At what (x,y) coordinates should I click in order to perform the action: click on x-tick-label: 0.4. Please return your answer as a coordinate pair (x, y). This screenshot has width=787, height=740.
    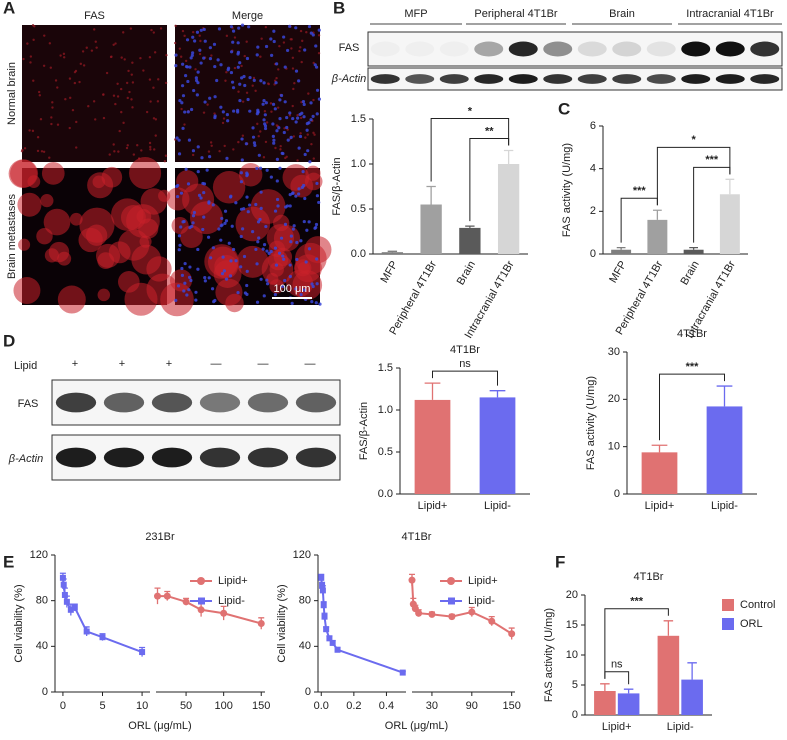
    Looking at the image, I should click on (386, 706).